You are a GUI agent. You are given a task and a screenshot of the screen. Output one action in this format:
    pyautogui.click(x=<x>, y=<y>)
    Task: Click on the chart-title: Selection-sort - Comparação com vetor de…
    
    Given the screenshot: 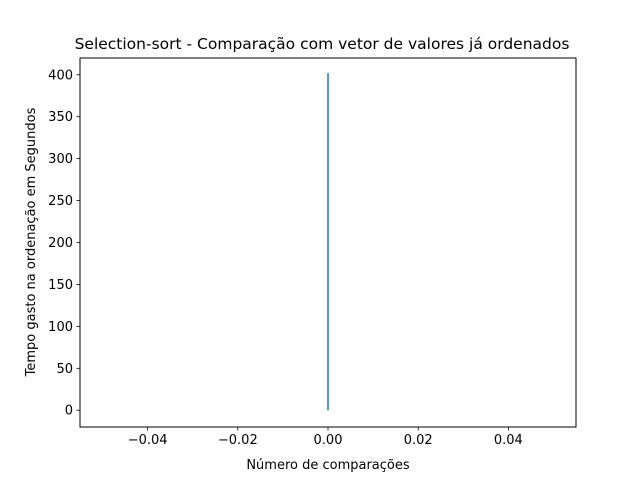 What is the action you would take?
    pyautogui.click(x=322, y=44)
    